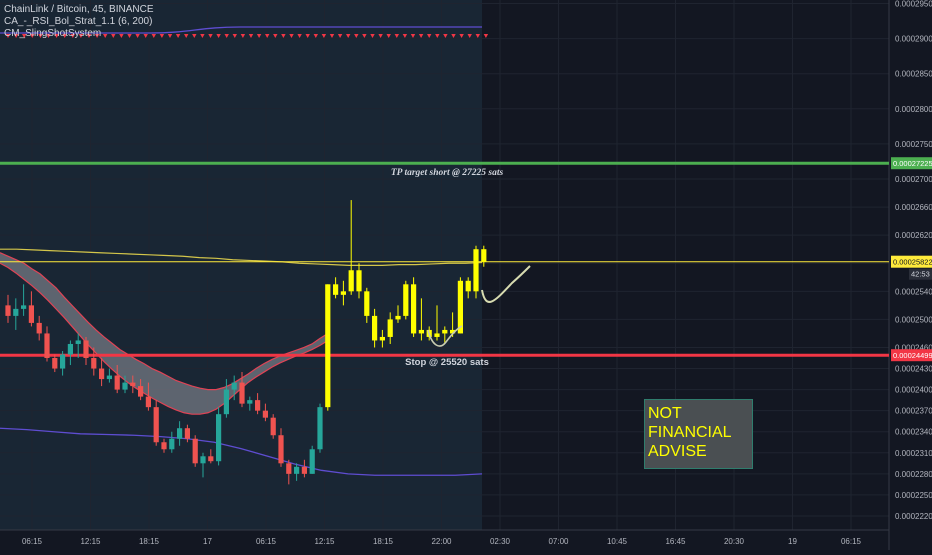 The height and width of the screenshot is (555, 932). I want to click on moving-average-line, so click(241, 257).